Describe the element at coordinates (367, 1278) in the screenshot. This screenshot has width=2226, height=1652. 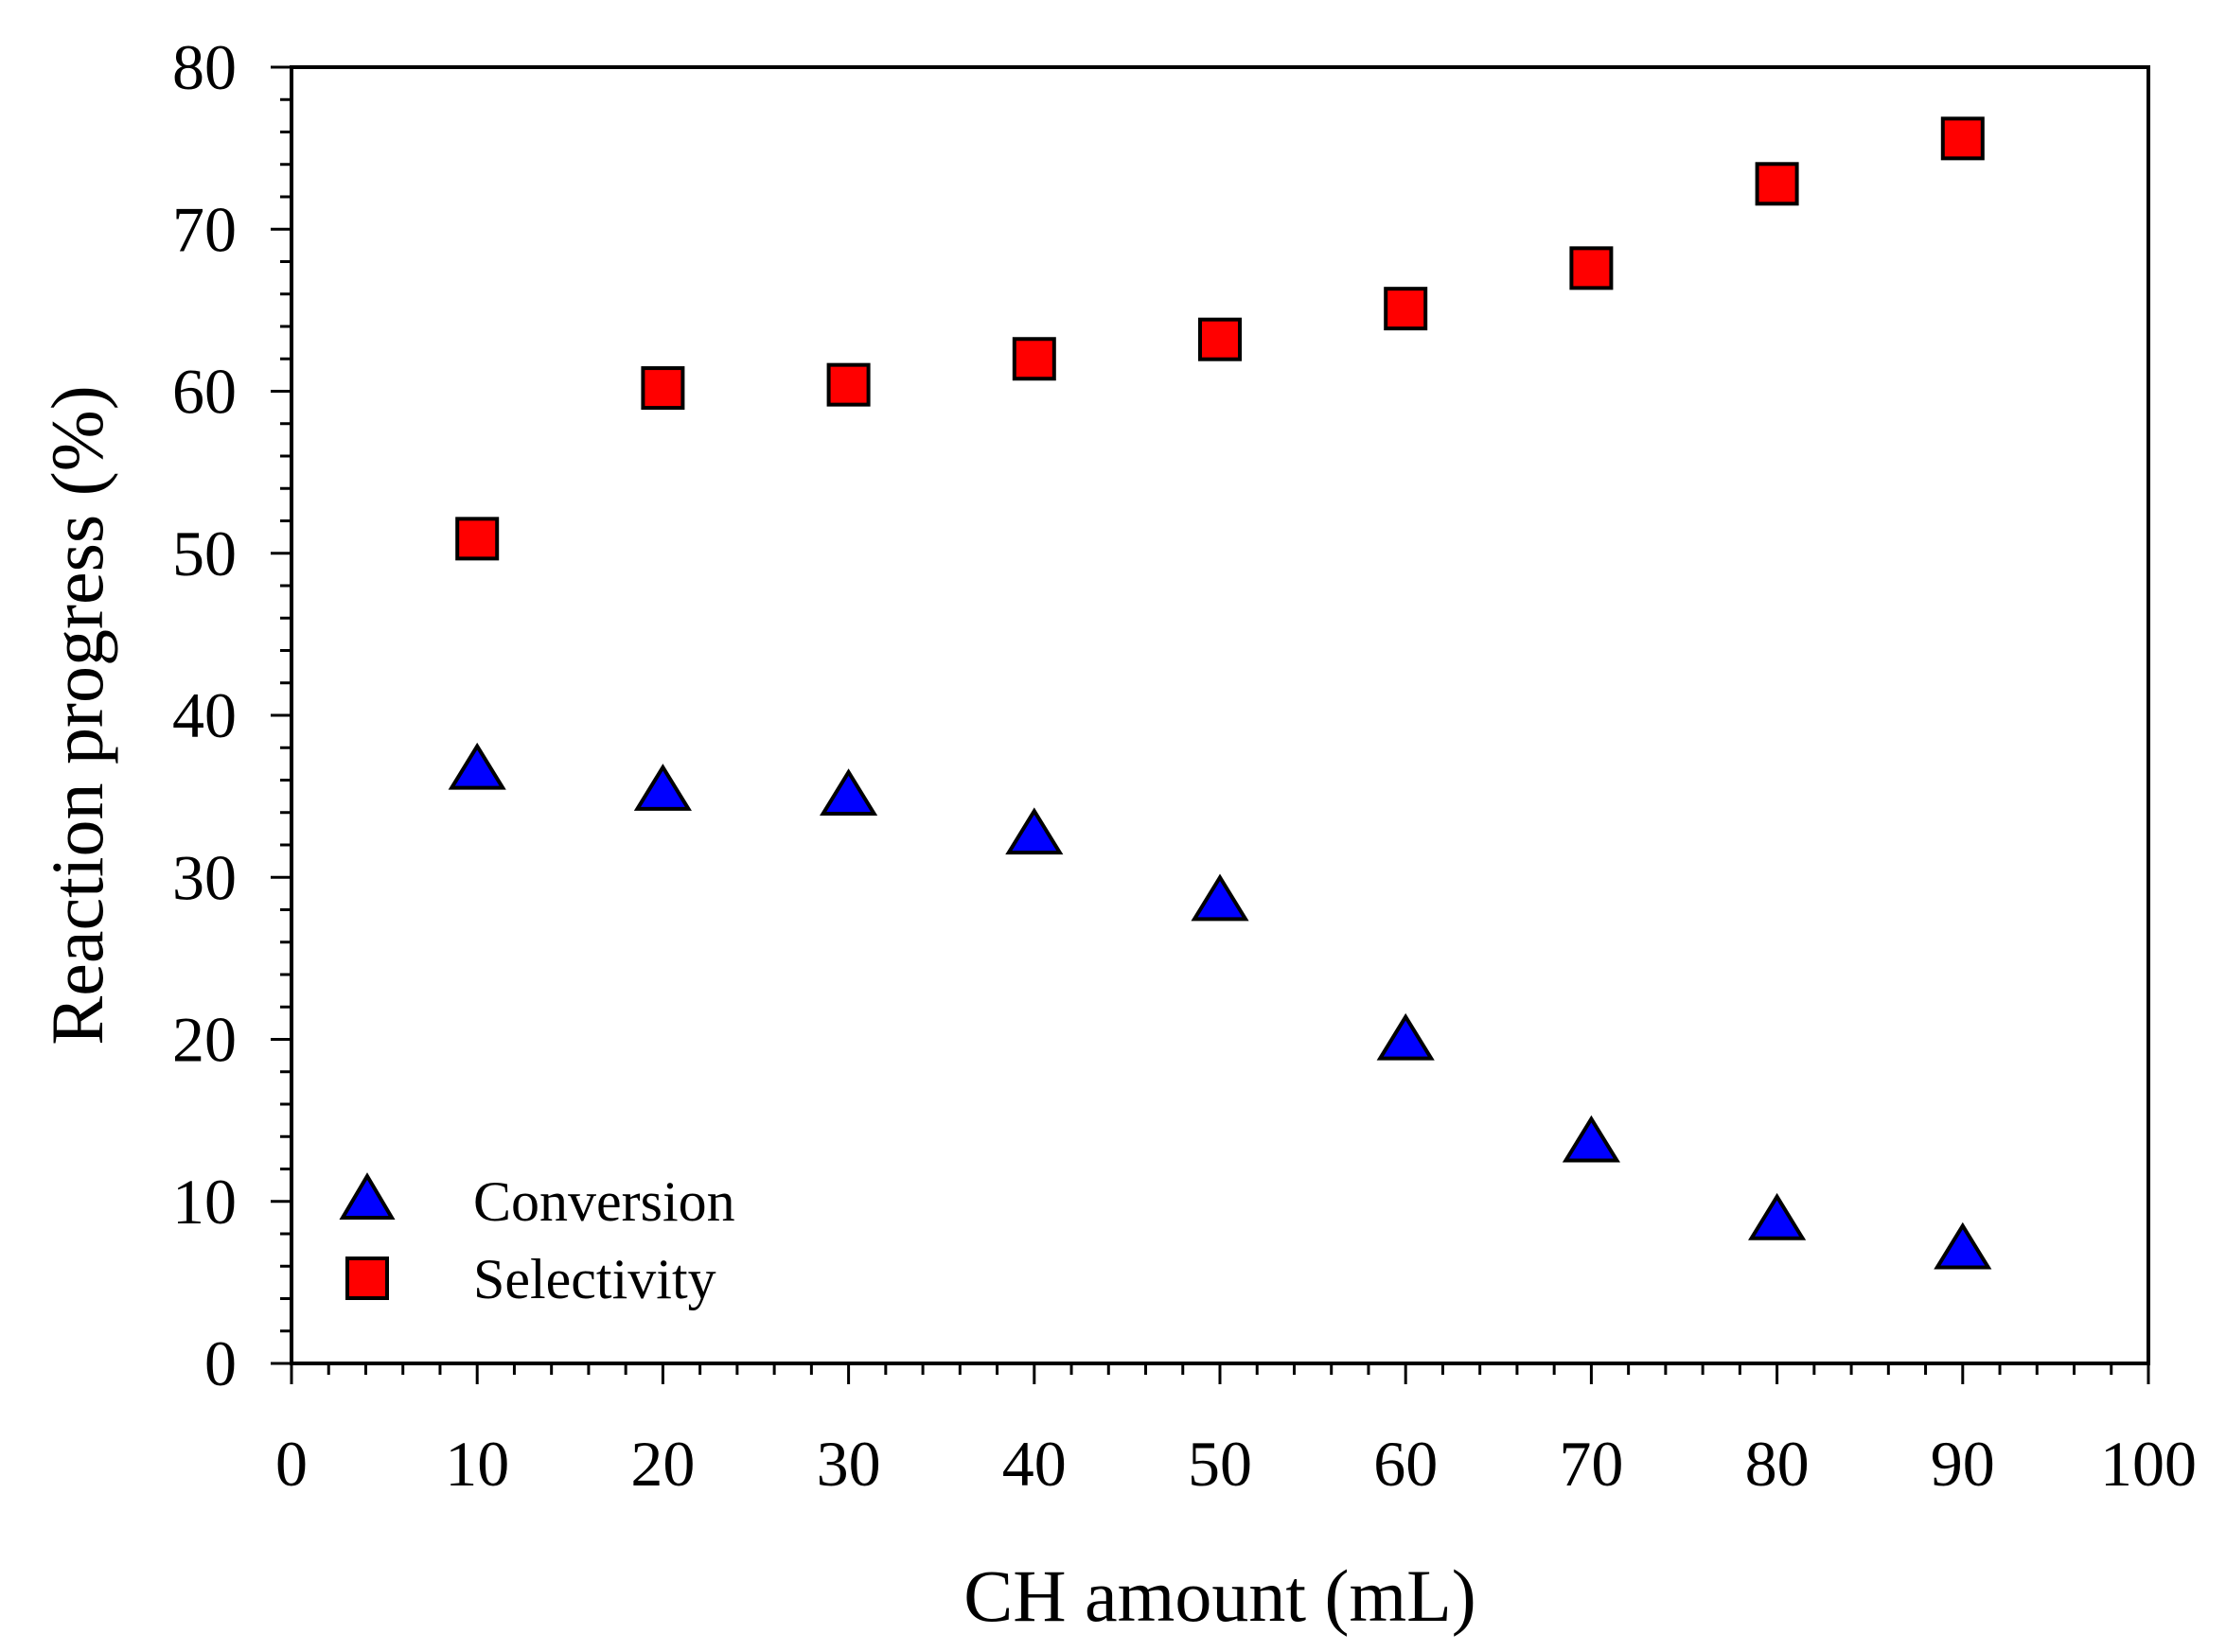
I see `legend-selectivity-marker` at that location.